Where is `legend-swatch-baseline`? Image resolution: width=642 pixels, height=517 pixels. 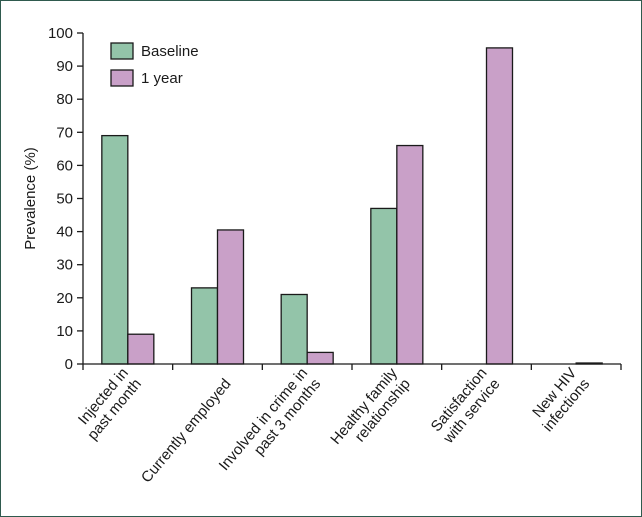
legend-swatch-baseline is located at coordinates (122, 51).